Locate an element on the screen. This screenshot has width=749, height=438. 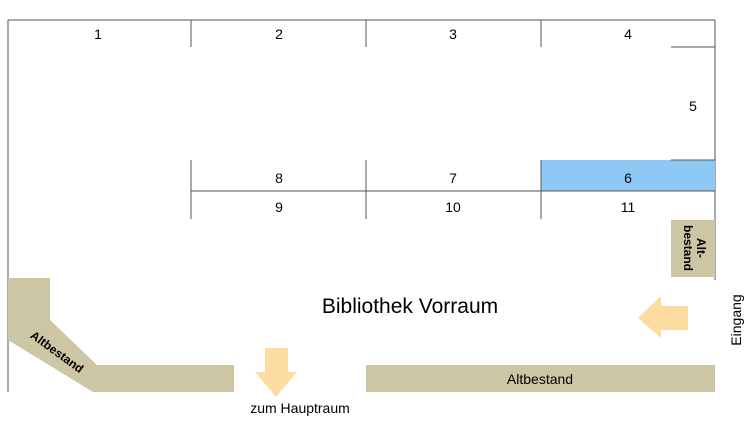
altbestand-right-label: Alt- bestand is located at coordinates (694, 248).